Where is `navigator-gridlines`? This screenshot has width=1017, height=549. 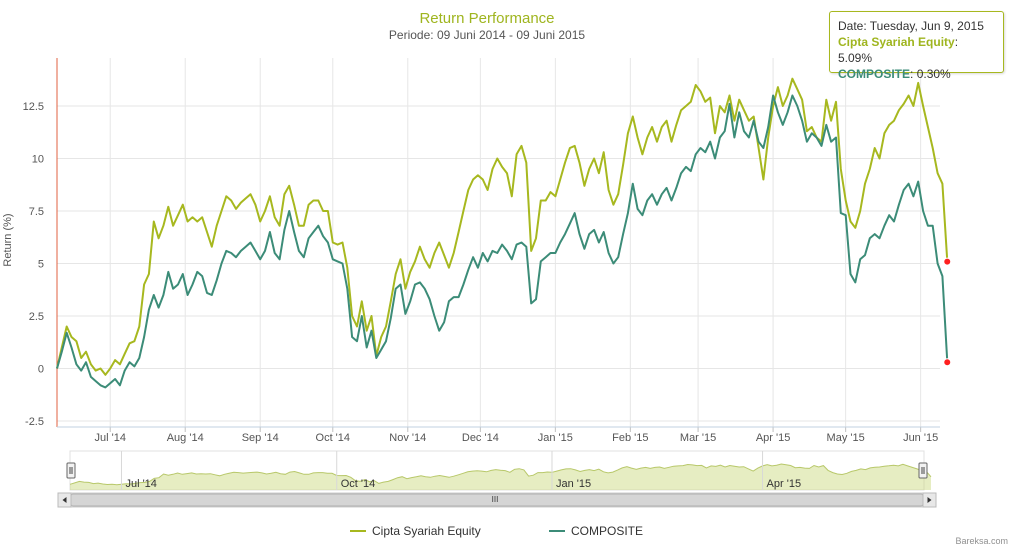
navigator-gridlines is located at coordinates (442, 470).